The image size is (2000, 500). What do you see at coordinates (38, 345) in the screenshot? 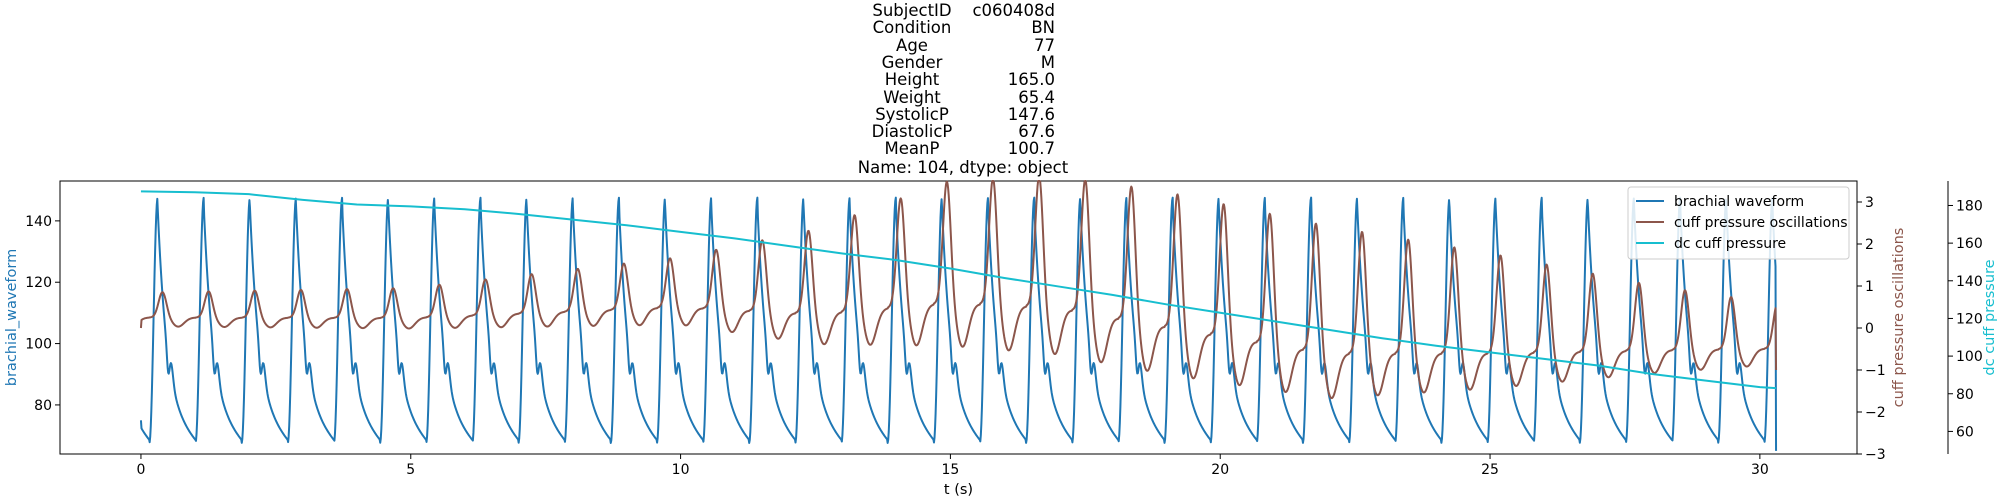
I see `left-y-tick-label: 100` at bounding box center [38, 345].